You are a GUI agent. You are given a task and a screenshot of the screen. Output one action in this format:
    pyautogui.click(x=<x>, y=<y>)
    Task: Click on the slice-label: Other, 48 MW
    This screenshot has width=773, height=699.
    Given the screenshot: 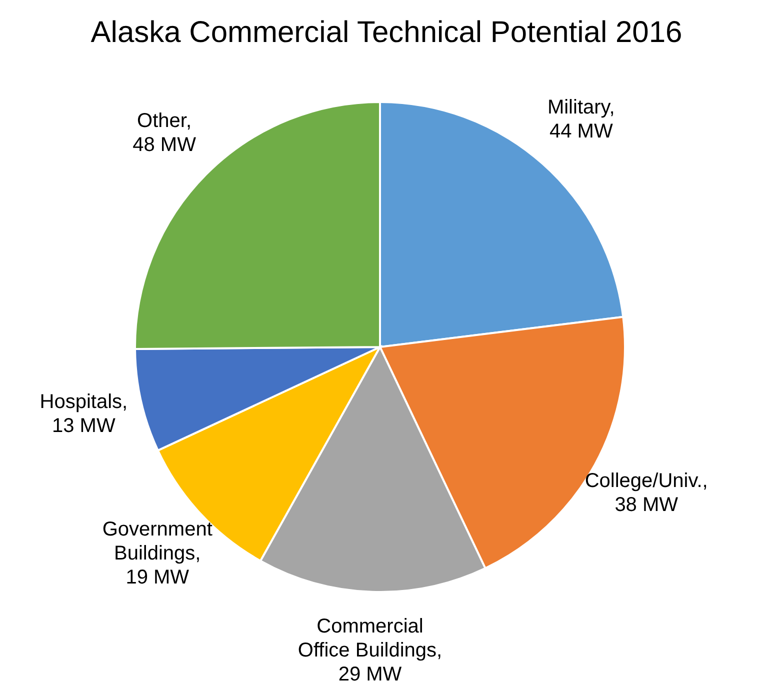 What is the action you would take?
    pyautogui.click(x=164, y=133)
    